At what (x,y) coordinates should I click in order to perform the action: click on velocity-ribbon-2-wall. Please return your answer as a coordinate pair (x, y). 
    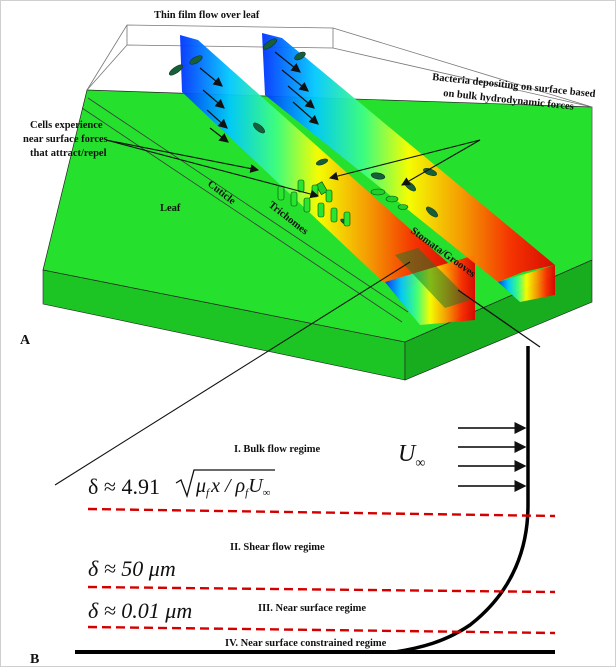
    Looking at the image, I should click on (526, 283).